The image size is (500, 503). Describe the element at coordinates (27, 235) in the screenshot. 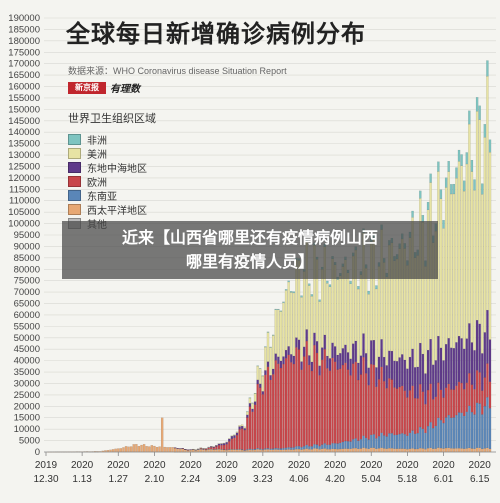

I see `y-tick-label: 95000` at that location.